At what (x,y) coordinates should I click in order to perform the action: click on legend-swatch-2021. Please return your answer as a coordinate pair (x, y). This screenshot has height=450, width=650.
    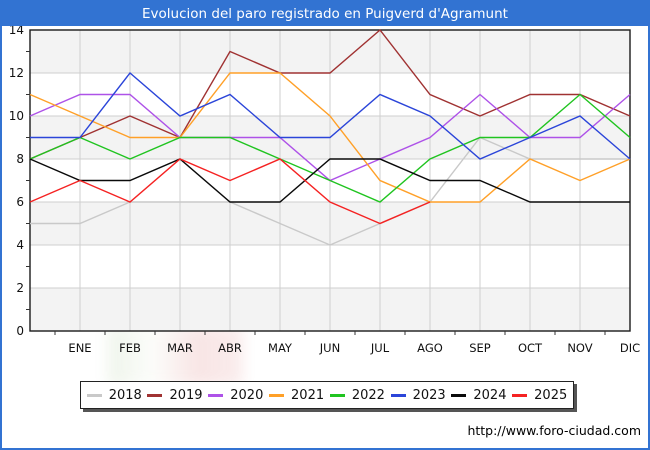
    Looking at the image, I should click on (277, 395).